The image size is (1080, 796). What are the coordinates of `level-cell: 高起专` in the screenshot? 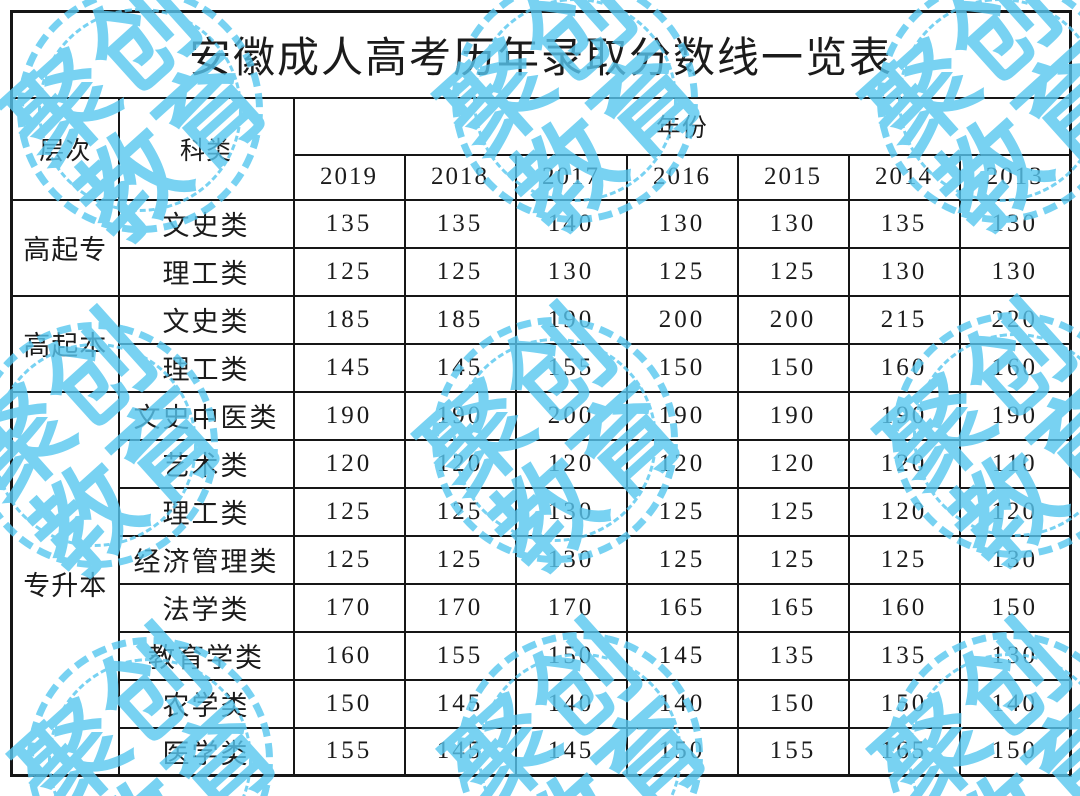 It's located at (65, 247).